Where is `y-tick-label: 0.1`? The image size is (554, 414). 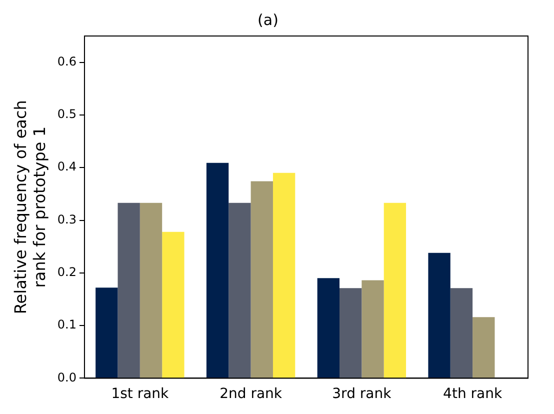 y-tick-label: 0.1 is located at coordinates (66, 325).